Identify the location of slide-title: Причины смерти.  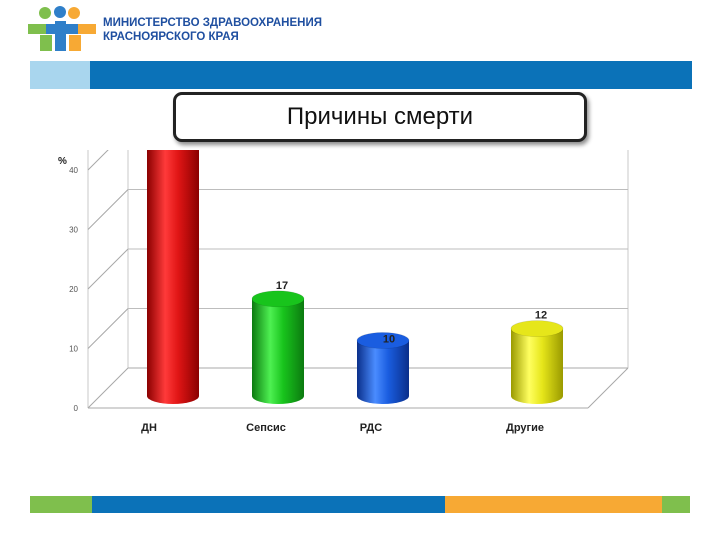
(380, 116).